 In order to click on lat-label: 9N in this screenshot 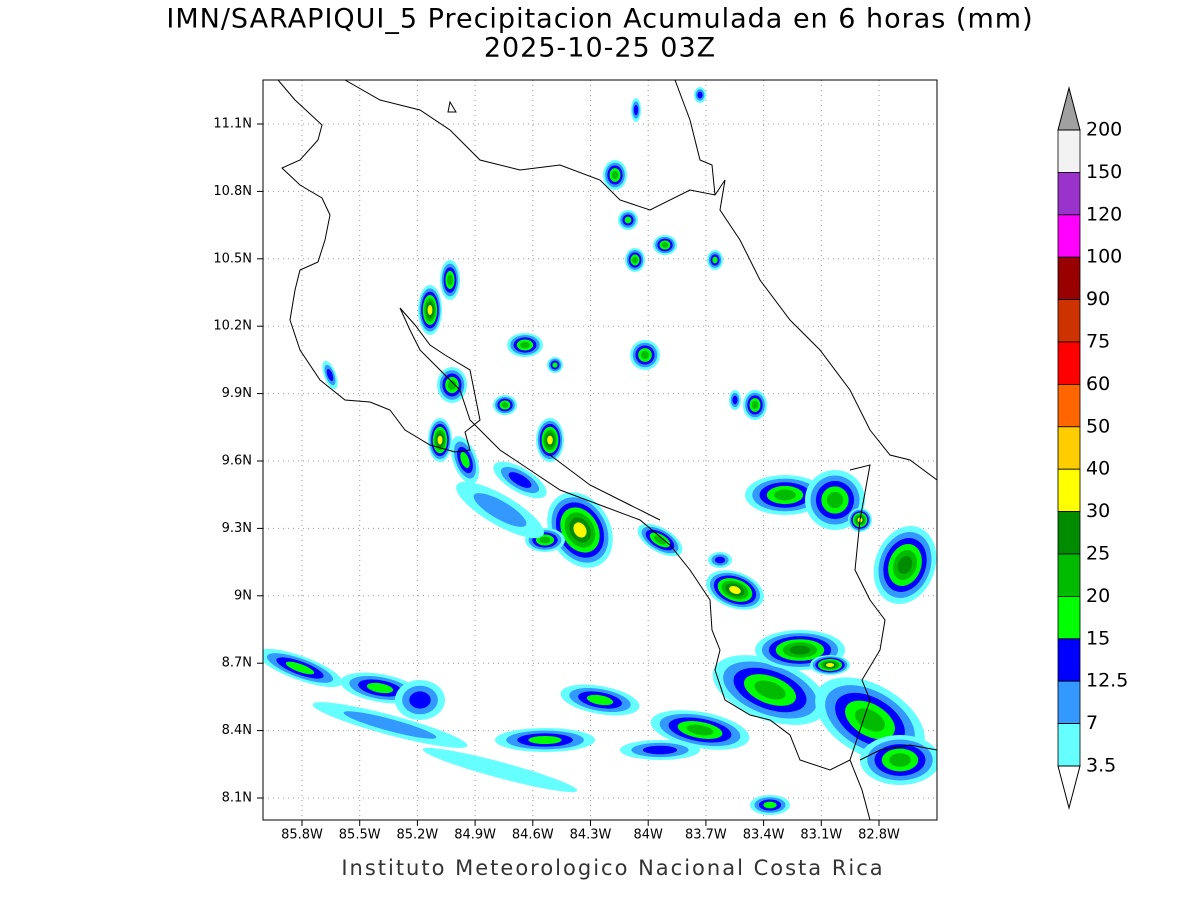, I will do `click(243, 595)`.